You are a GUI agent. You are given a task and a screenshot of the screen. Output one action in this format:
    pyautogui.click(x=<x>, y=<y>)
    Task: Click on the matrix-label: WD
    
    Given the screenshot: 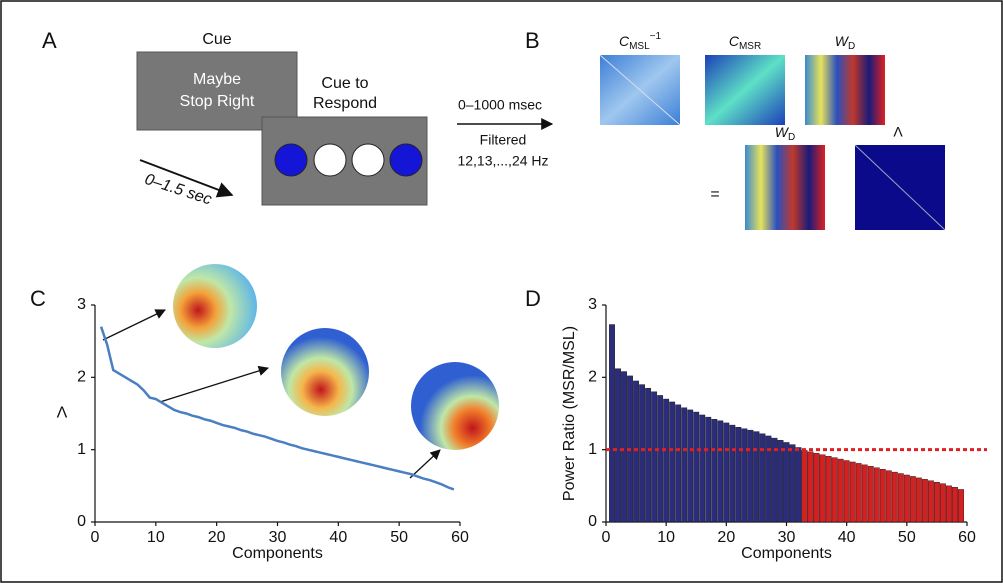 What is the action you would take?
    pyautogui.click(x=845, y=42)
    